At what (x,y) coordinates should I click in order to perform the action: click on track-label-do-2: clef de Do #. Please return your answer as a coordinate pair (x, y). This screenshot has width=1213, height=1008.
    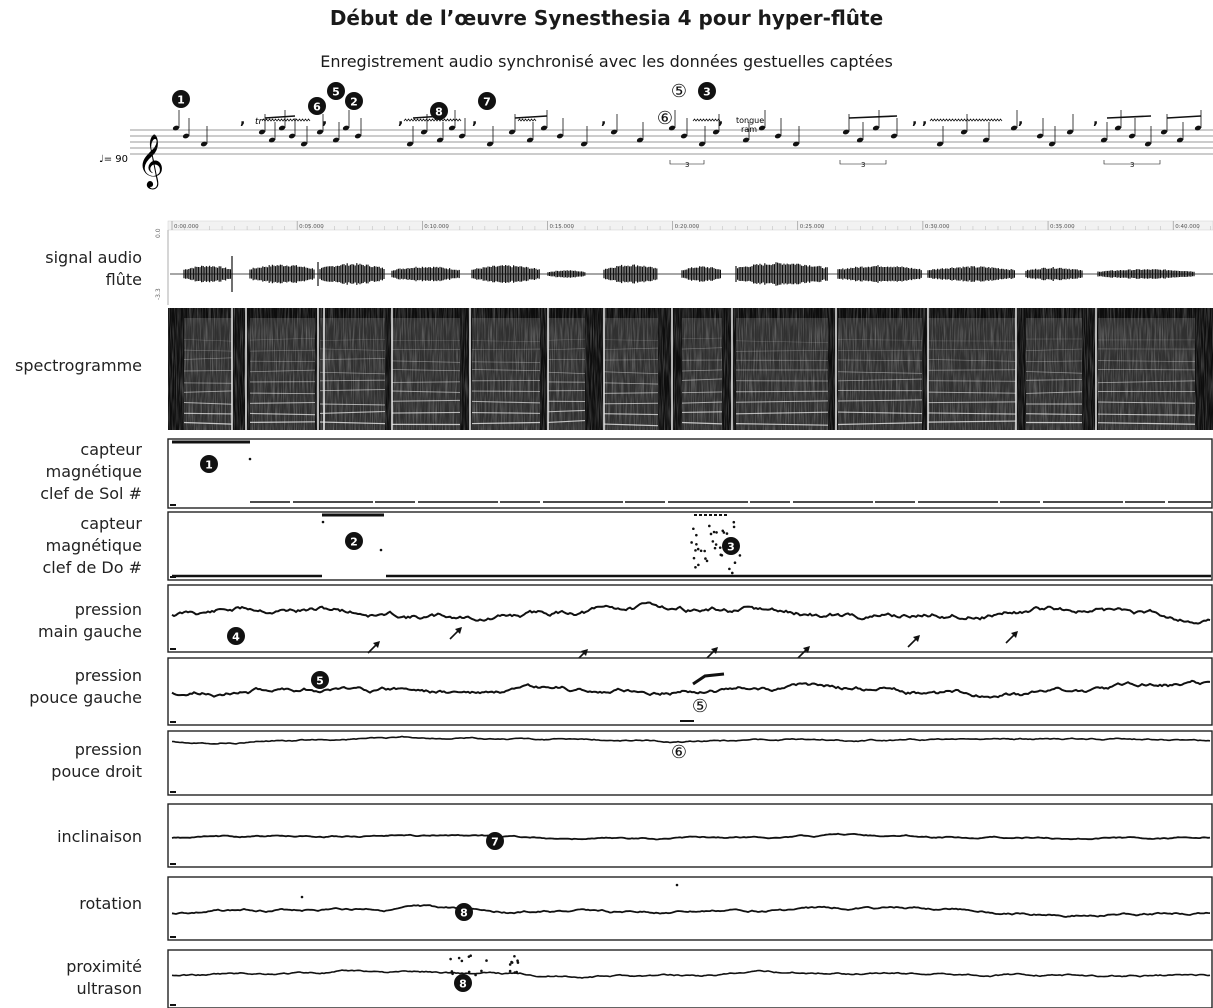
    Looking at the image, I should click on (93, 567).